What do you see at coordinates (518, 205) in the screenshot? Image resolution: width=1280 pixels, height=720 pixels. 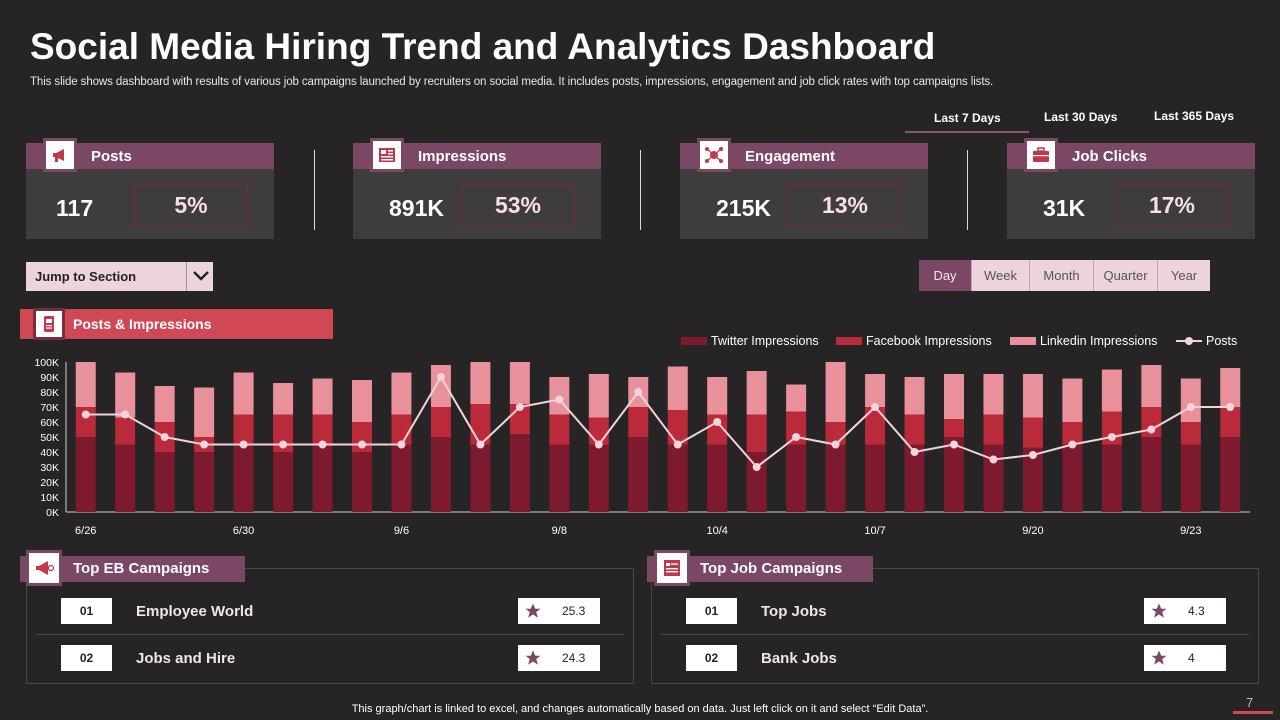 I see `kpi-percent: 53%` at bounding box center [518, 205].